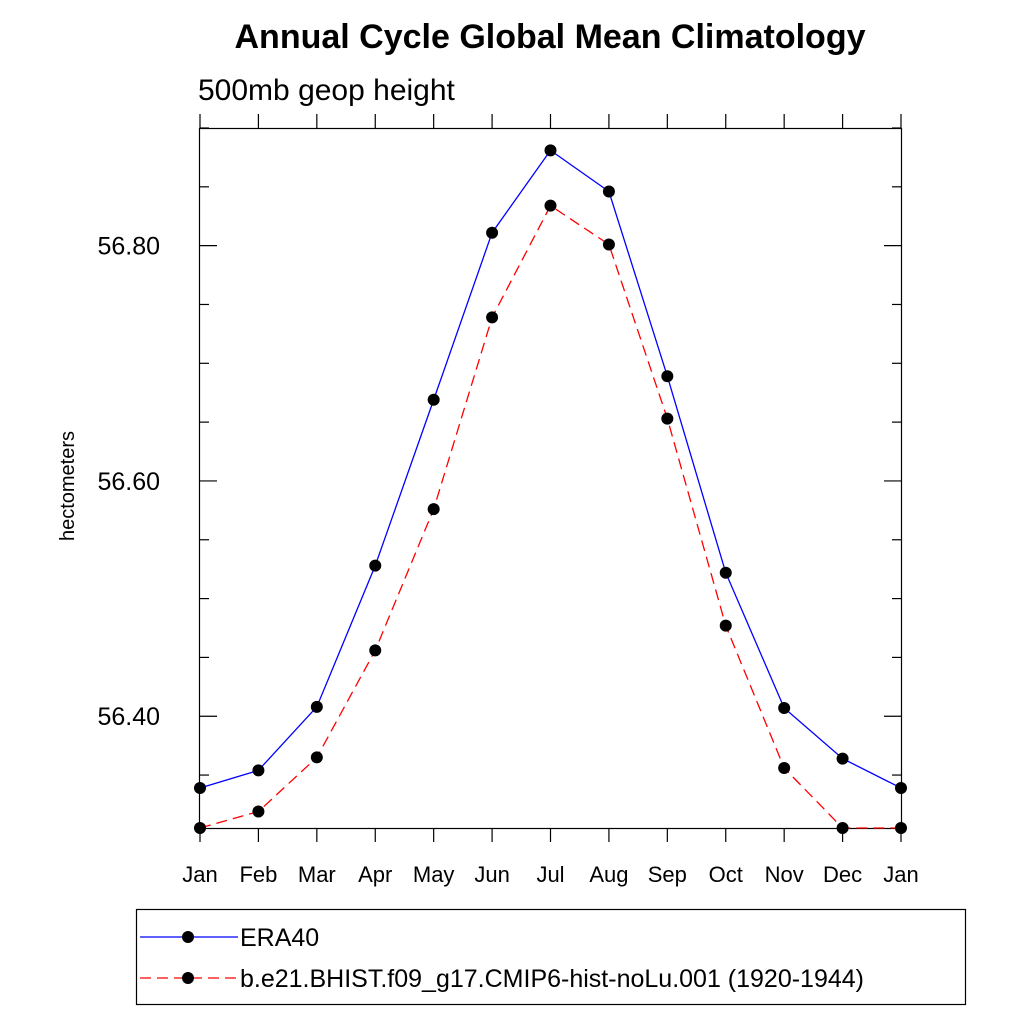  I want to click on chart-subtitle: 500mb geop height, so click(327, 90).